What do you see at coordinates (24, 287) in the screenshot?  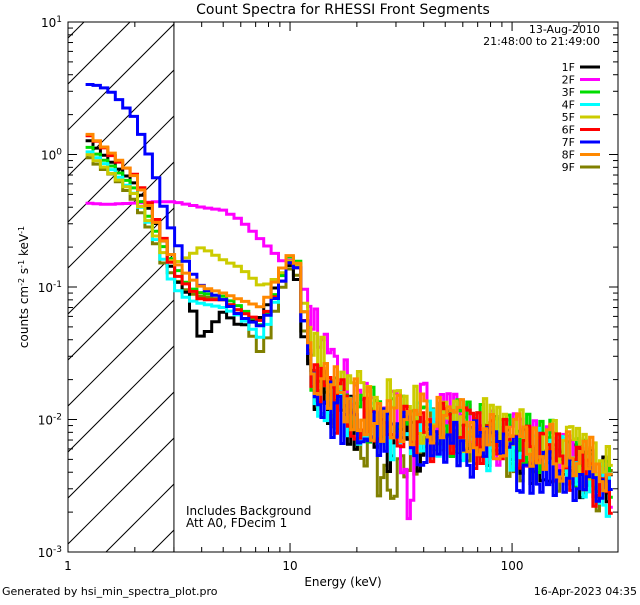 I see `y-axis-label: counts cm-2 s-1 keV-1` at bounding box center [24, 287].